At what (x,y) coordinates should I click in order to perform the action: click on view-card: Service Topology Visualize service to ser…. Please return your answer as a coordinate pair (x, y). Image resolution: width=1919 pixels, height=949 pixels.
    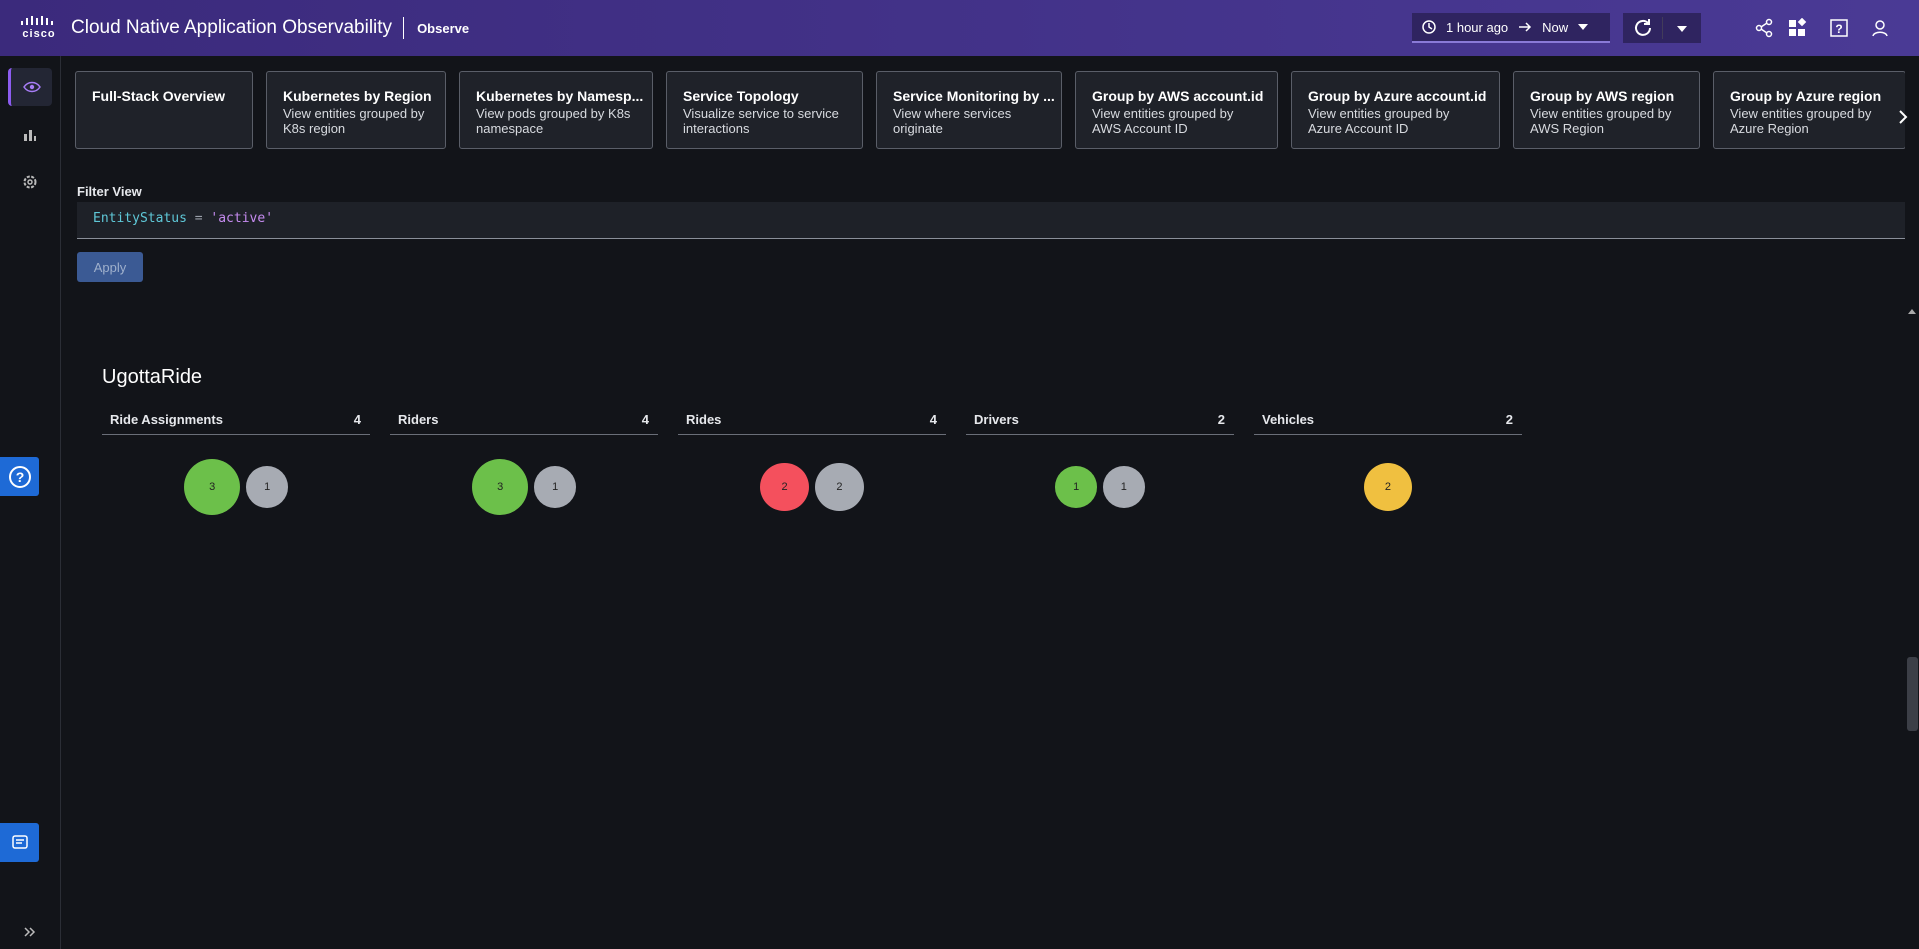
    Looking at the image, I should click on (764, 110).